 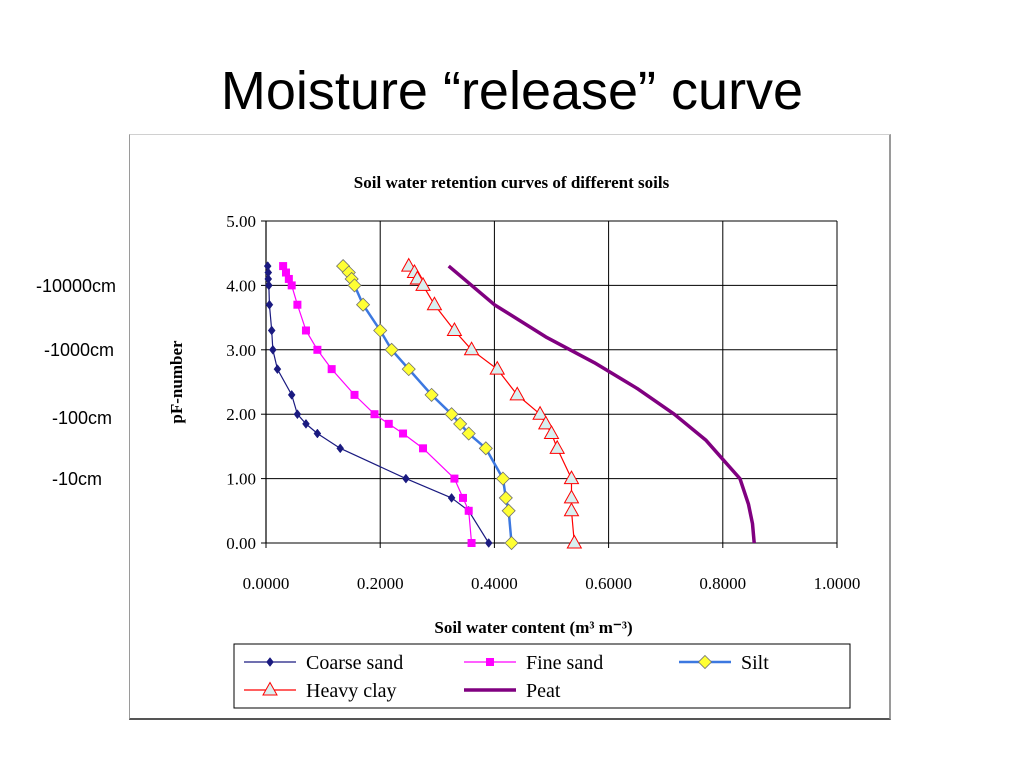 What do you see at coordinates (755, 663) in the screenshot?
I see `legend-label: Silt` at bounding box center [755, 663].